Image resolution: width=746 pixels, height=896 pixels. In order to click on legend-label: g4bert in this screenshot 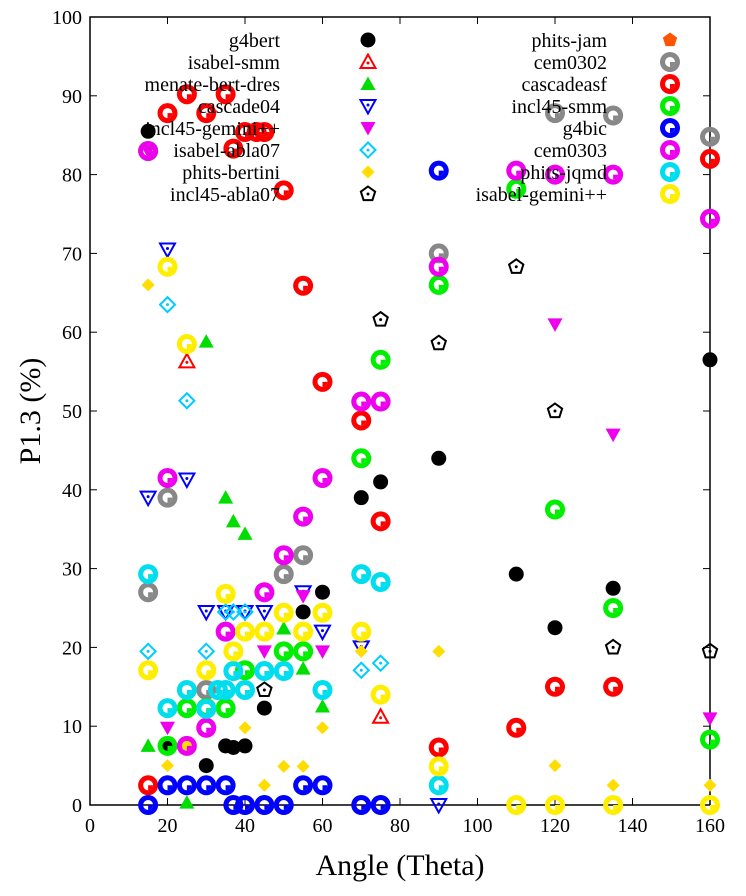, I will do `click(255, 41)`.